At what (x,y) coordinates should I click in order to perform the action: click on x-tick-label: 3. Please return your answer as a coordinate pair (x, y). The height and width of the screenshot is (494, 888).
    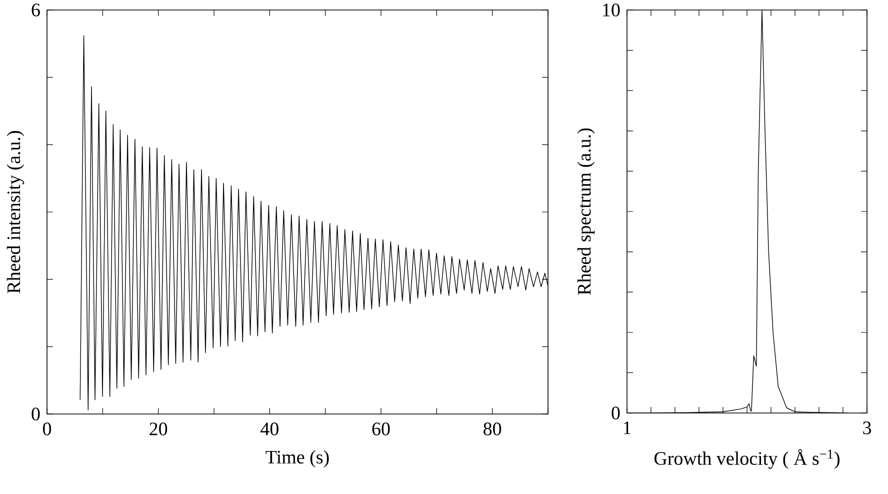
    Looking at the image, I should click on (867, 428).